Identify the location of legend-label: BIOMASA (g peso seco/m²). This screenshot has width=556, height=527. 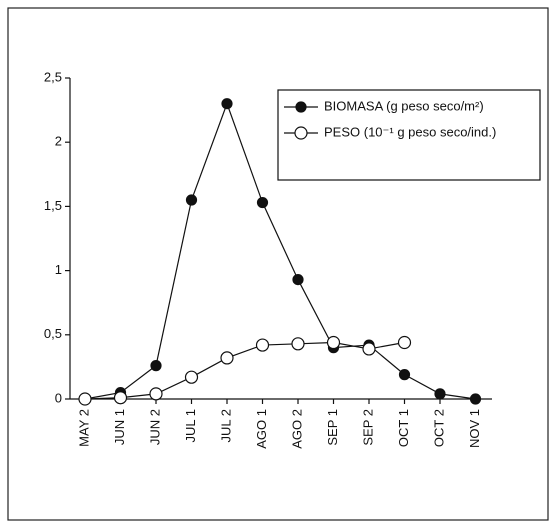
(404, 105).